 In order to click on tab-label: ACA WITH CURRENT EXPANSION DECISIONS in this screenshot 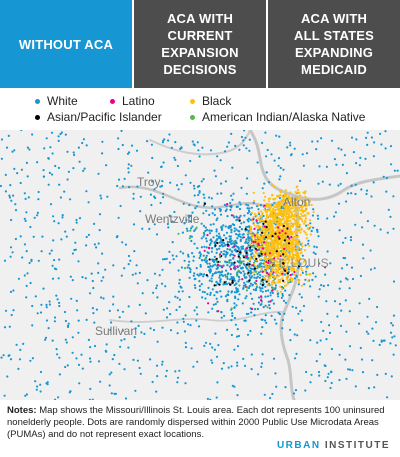, I will do `click(200, 44)`.